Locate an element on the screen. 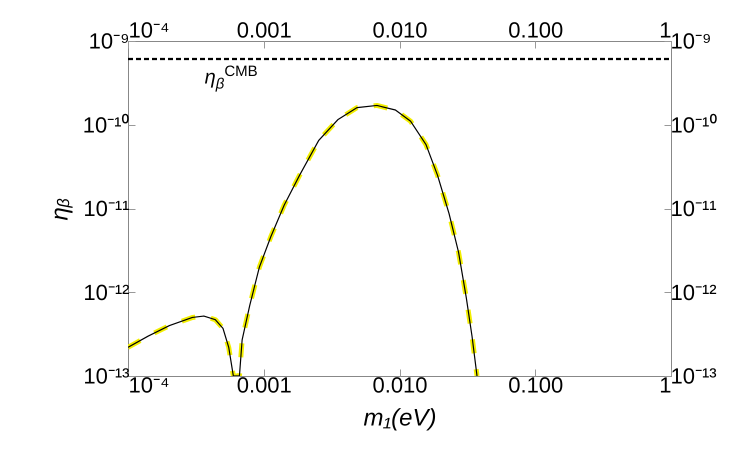 The height and width of the screenshot is (471, 750). y-tick-label: 10⁻¹⁰ is located at coordinates (106, 125).